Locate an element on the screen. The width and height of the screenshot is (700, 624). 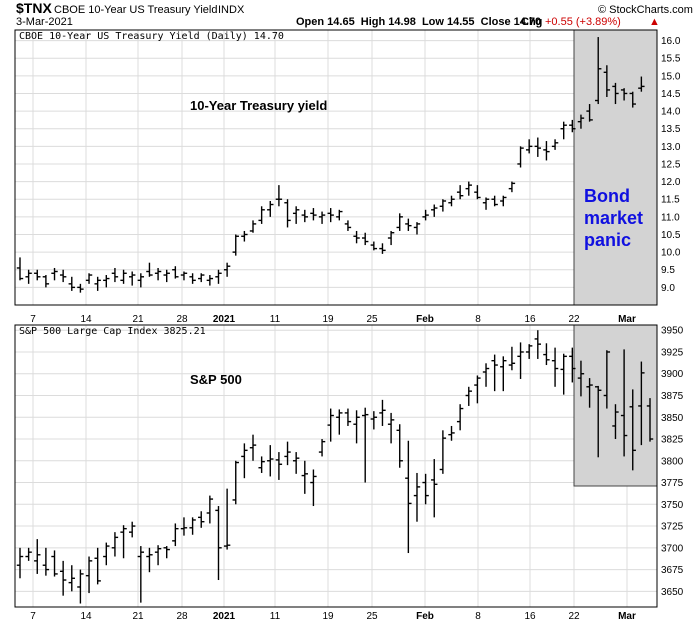
sp500-y-tick-label: 3950 is located at coordinates (672, 331).